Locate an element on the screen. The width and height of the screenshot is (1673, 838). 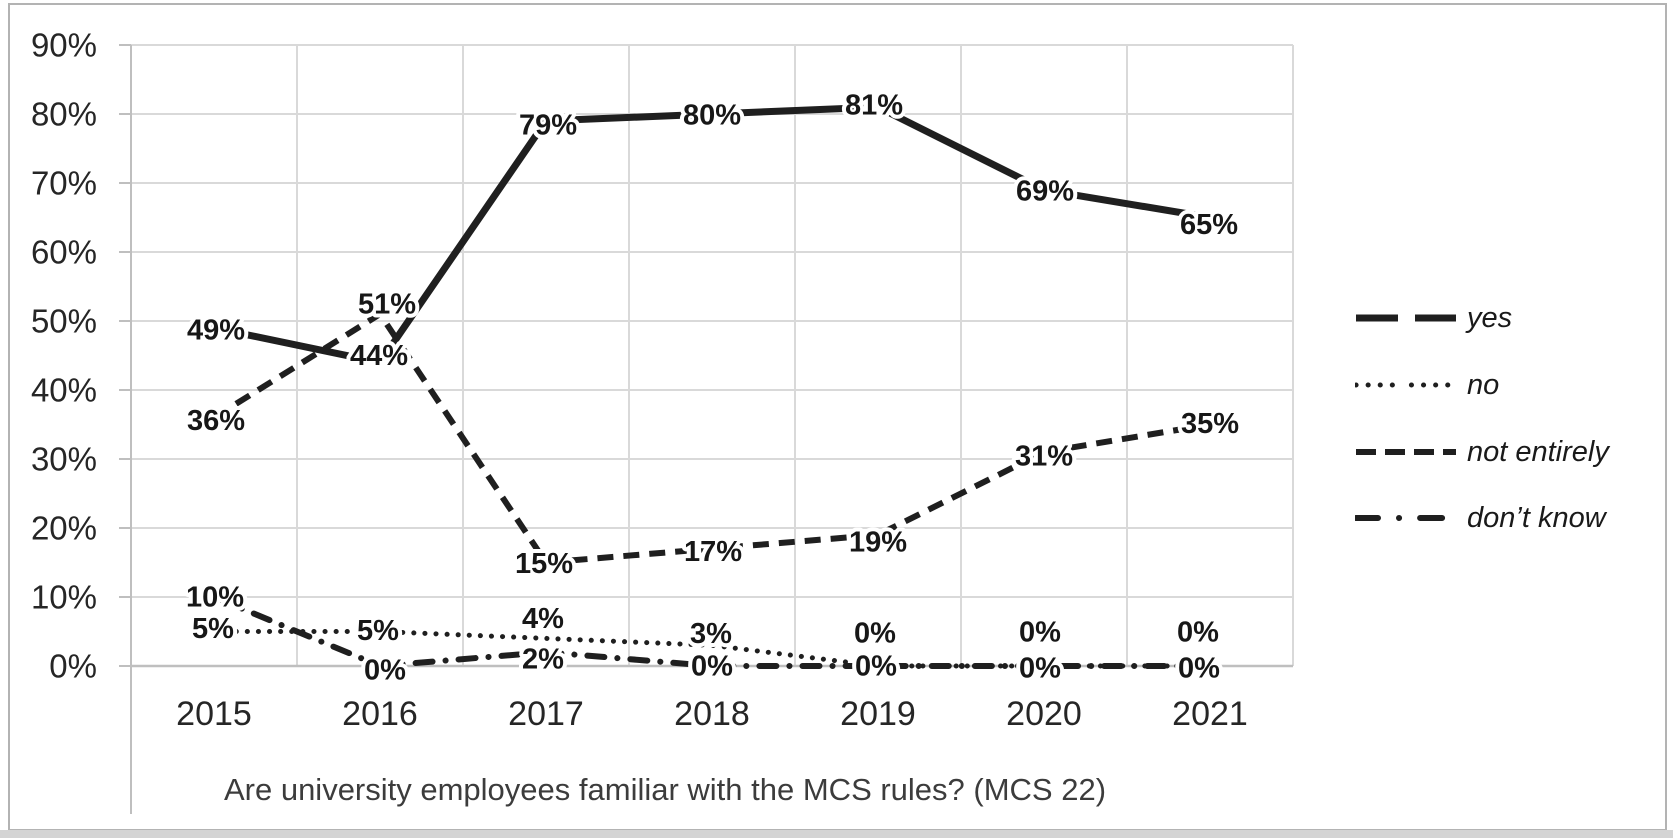
y-axis-tick-label: 50% is located at coordinates (64, 321).